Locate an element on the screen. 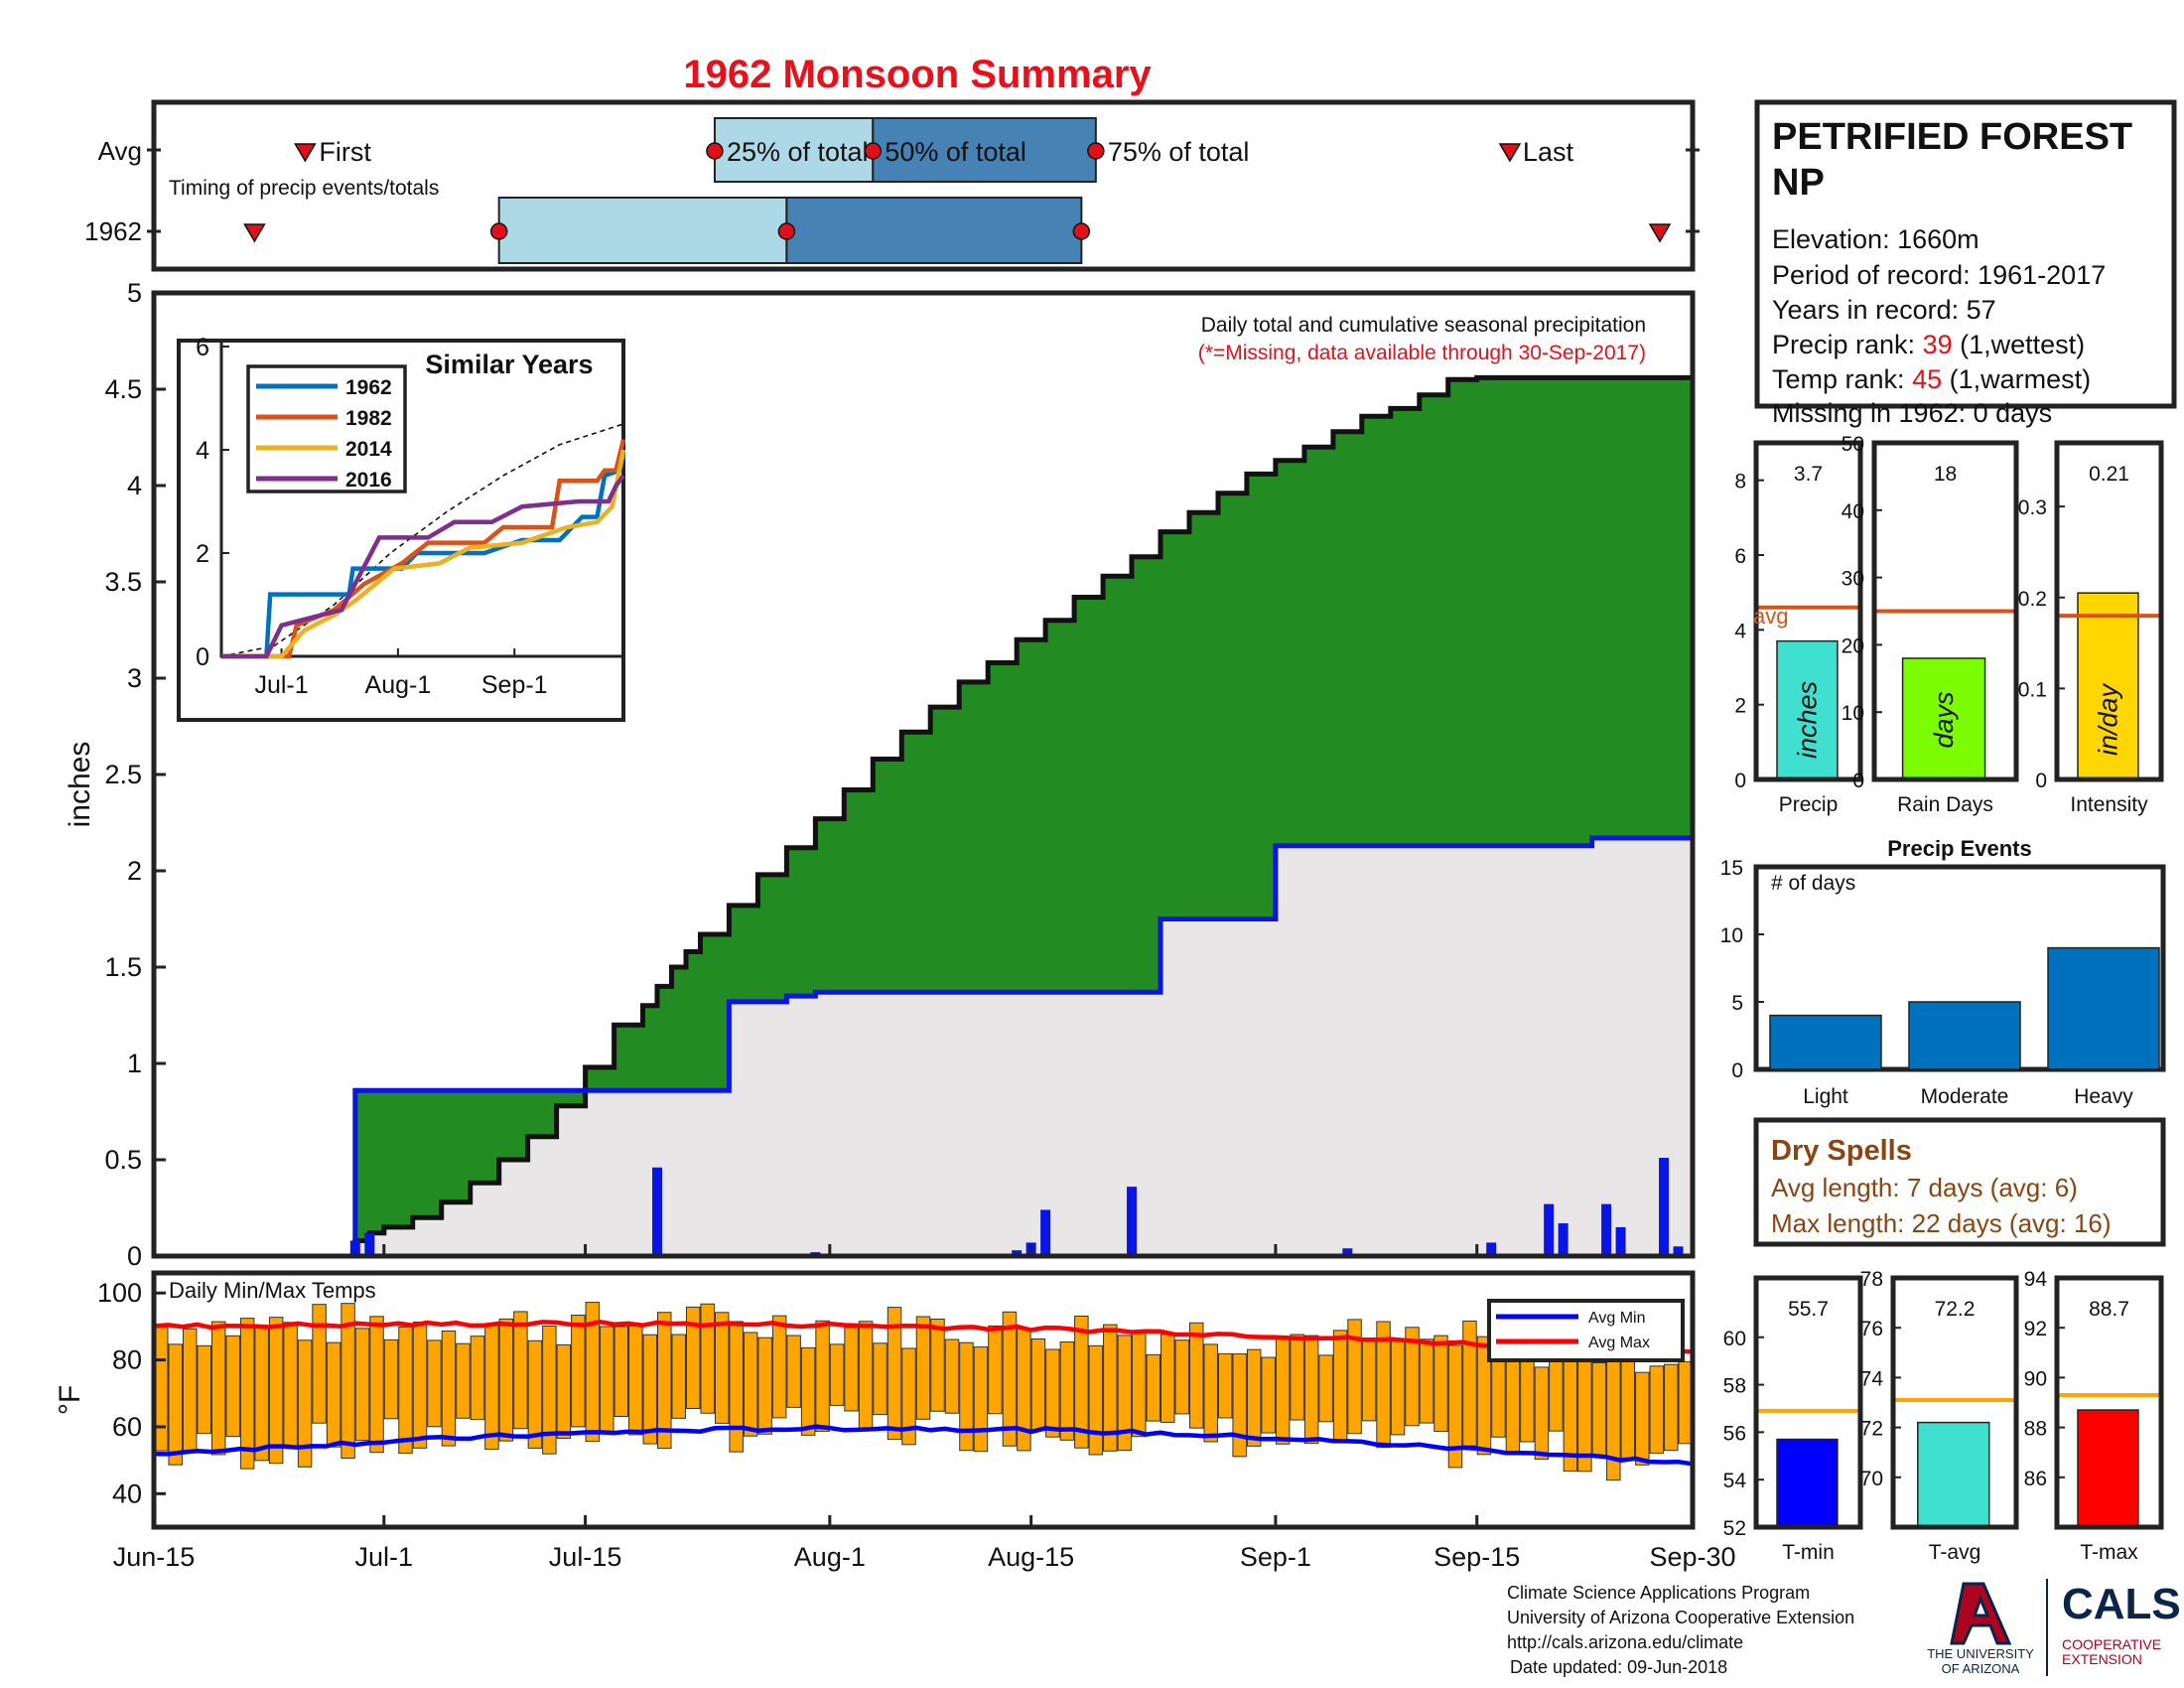 The width and height of the screenshot is (2184, 1688). tavg-value: 72.2 is located at coordinates (1955, 1309).